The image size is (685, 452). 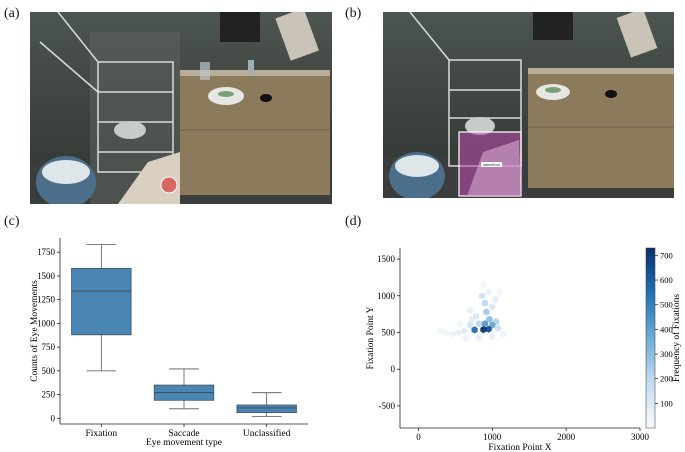 I want to click on x-tick-label: Saccade, so click(x=183, y=434).